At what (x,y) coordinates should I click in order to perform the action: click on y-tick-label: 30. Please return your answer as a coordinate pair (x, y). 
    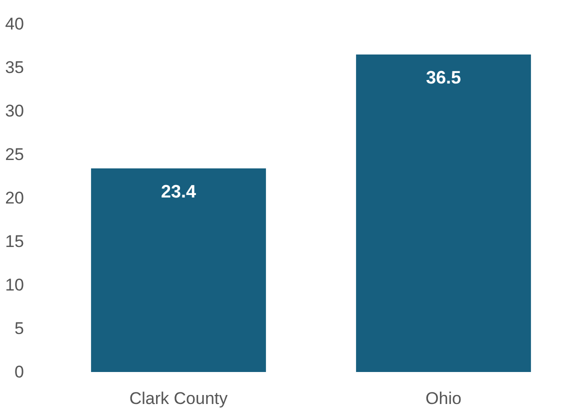
    Looking at the image, I should click on (14, 111).